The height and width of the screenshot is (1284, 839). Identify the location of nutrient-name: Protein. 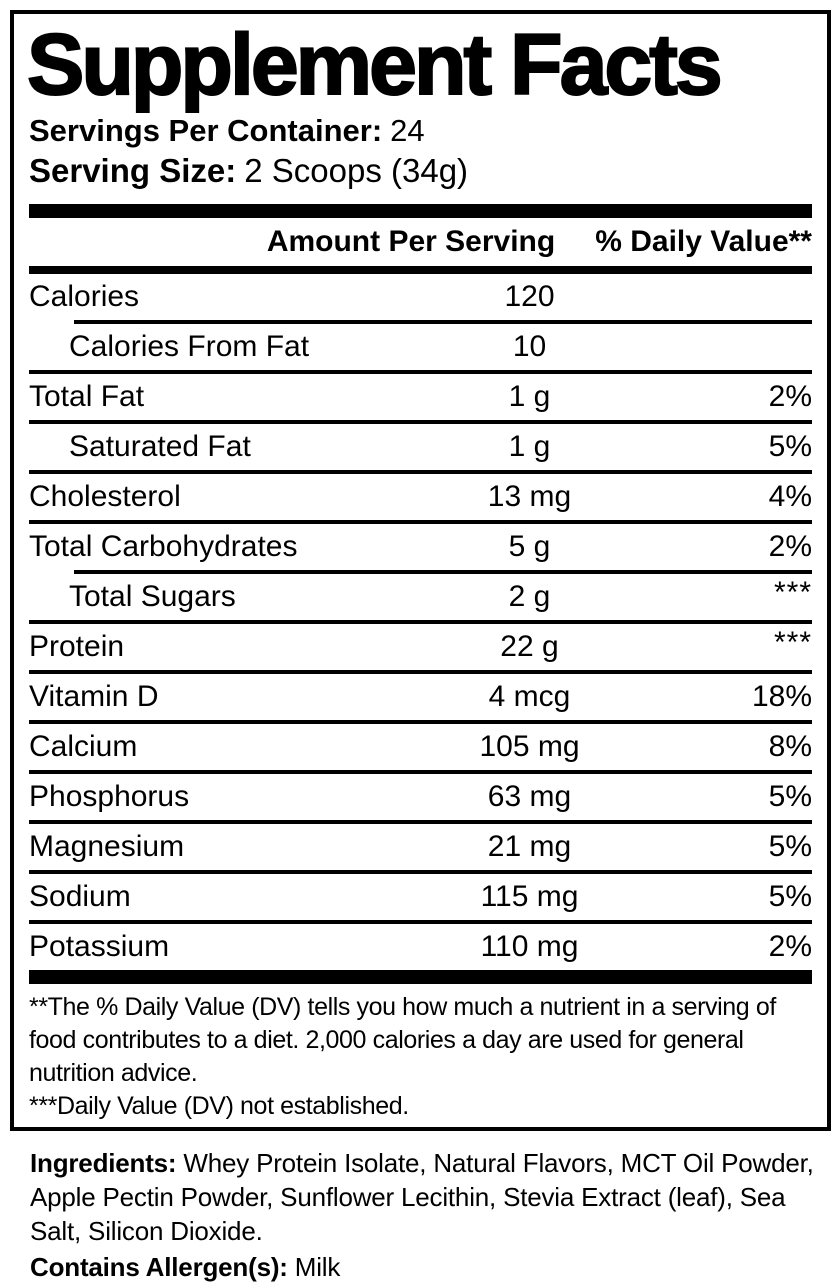
(77, 646).